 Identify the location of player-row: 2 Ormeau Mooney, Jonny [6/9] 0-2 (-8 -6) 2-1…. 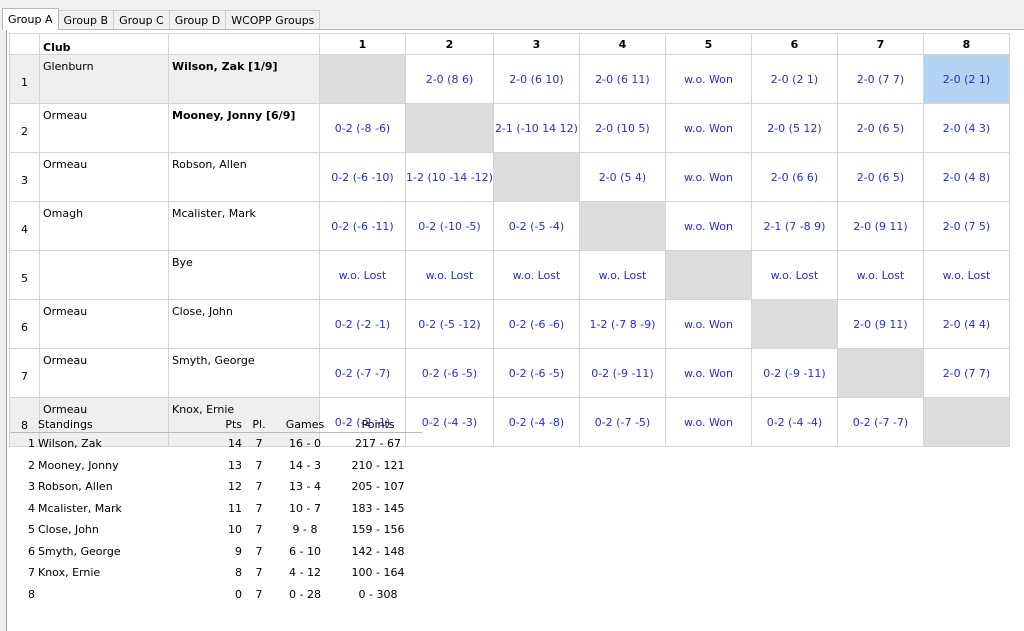
(509, 128).